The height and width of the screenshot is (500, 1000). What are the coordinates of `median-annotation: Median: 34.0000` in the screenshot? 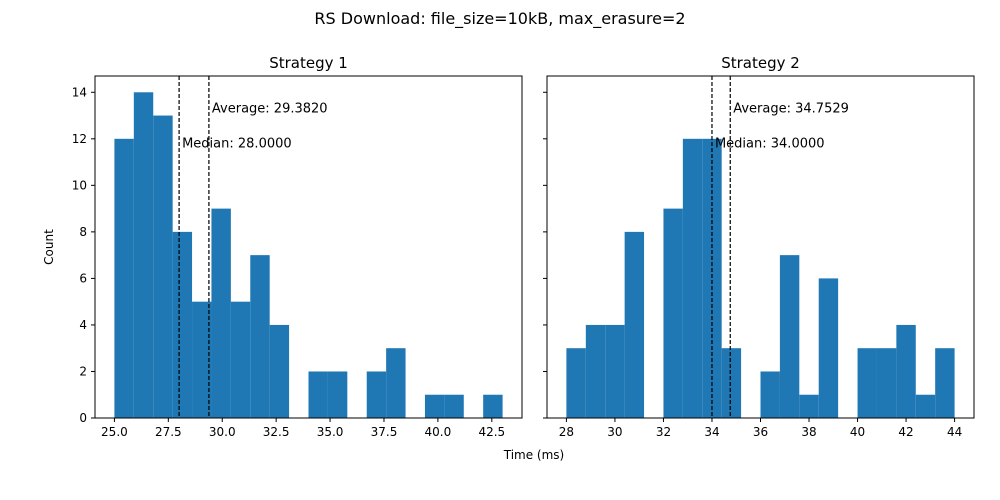 It's located at (770, 143).